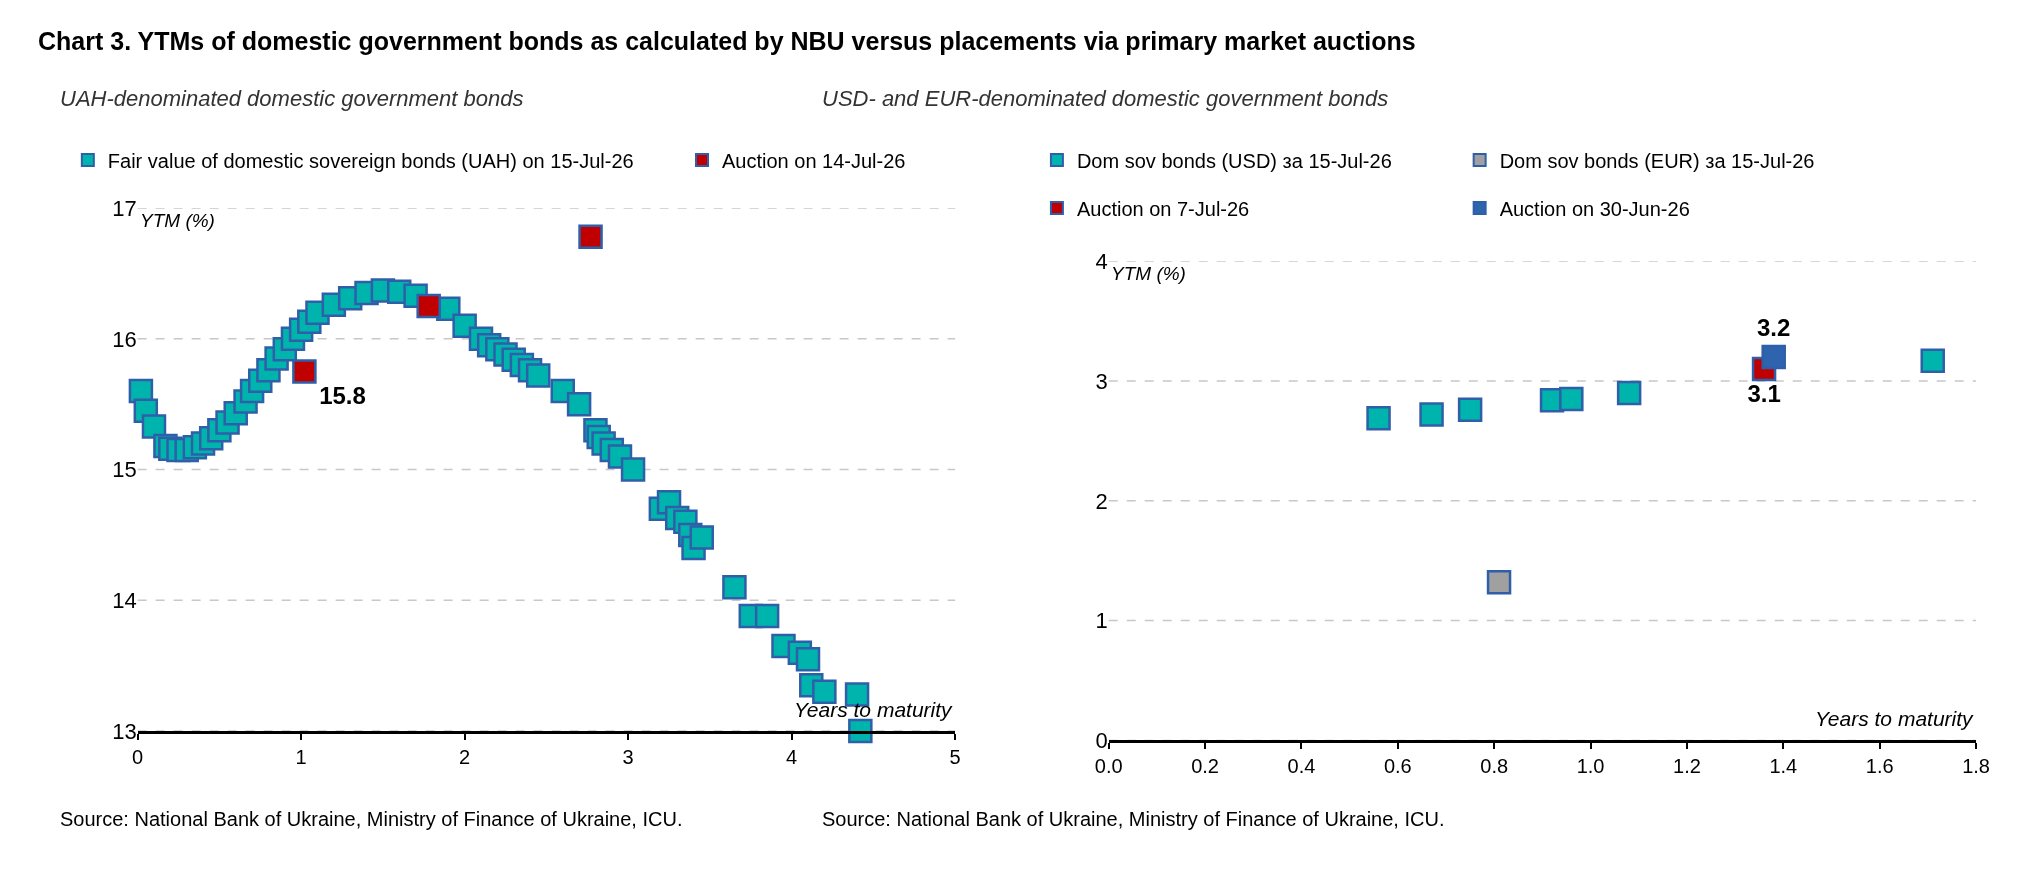  I want to click on y-tick-label: 4, so click(1101, 261).